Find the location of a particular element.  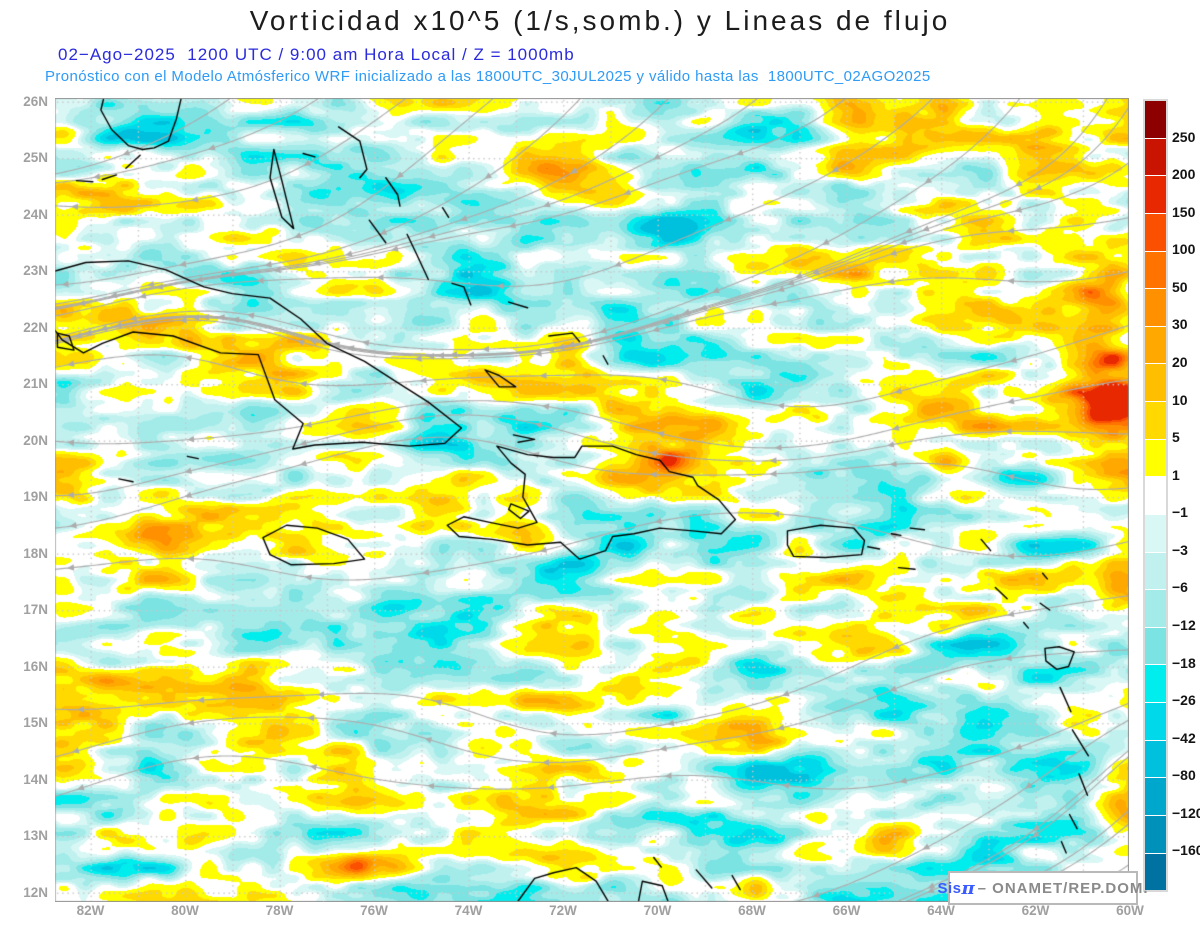

lon-tick-label: 60W is located at coordinates (1130, 910).